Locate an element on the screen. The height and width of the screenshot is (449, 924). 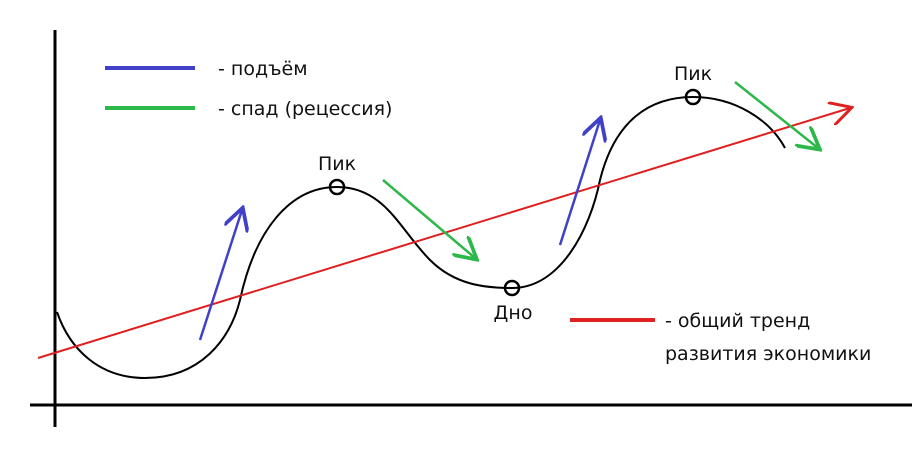
trough-label: Дно is located at coordinates (513, 313).